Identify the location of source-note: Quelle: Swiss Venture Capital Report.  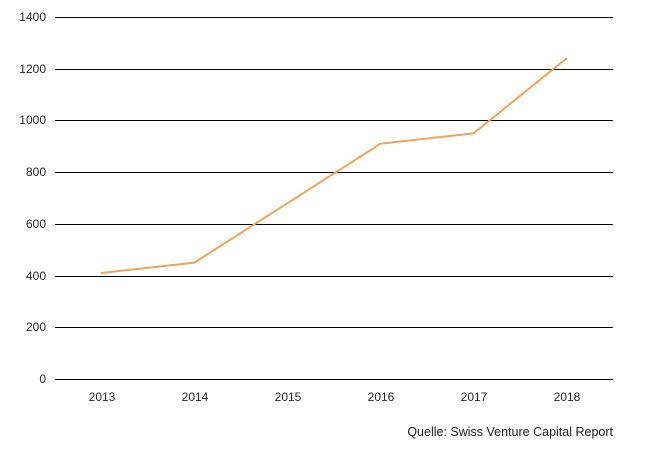
(510, 432).